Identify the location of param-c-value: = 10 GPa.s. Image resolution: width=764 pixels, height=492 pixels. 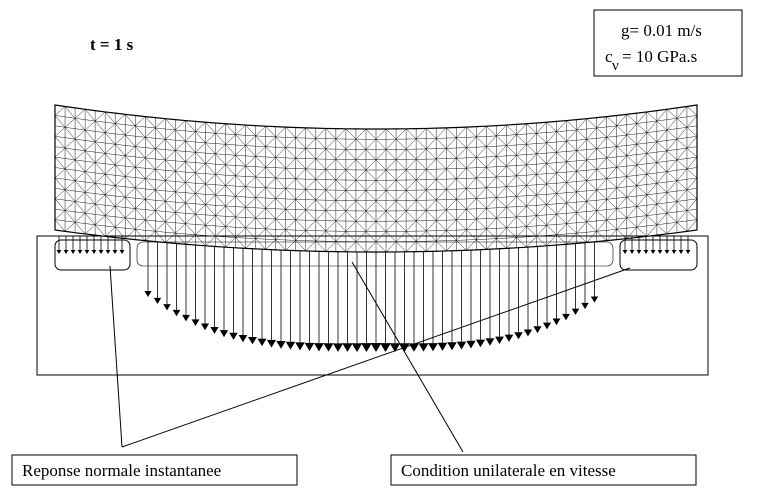
(659, 56).